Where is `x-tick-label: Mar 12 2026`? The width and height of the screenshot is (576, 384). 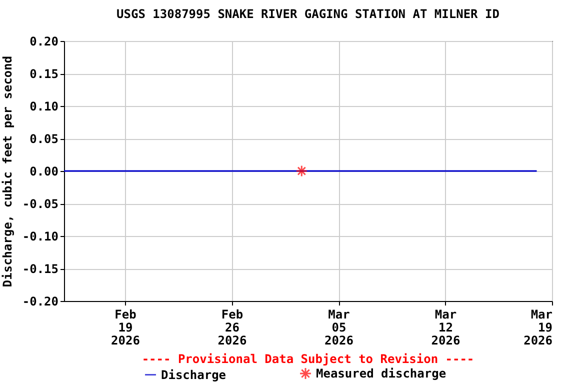
x-tick-label: Mar 12 2026 is located at coordinates (445, 328).